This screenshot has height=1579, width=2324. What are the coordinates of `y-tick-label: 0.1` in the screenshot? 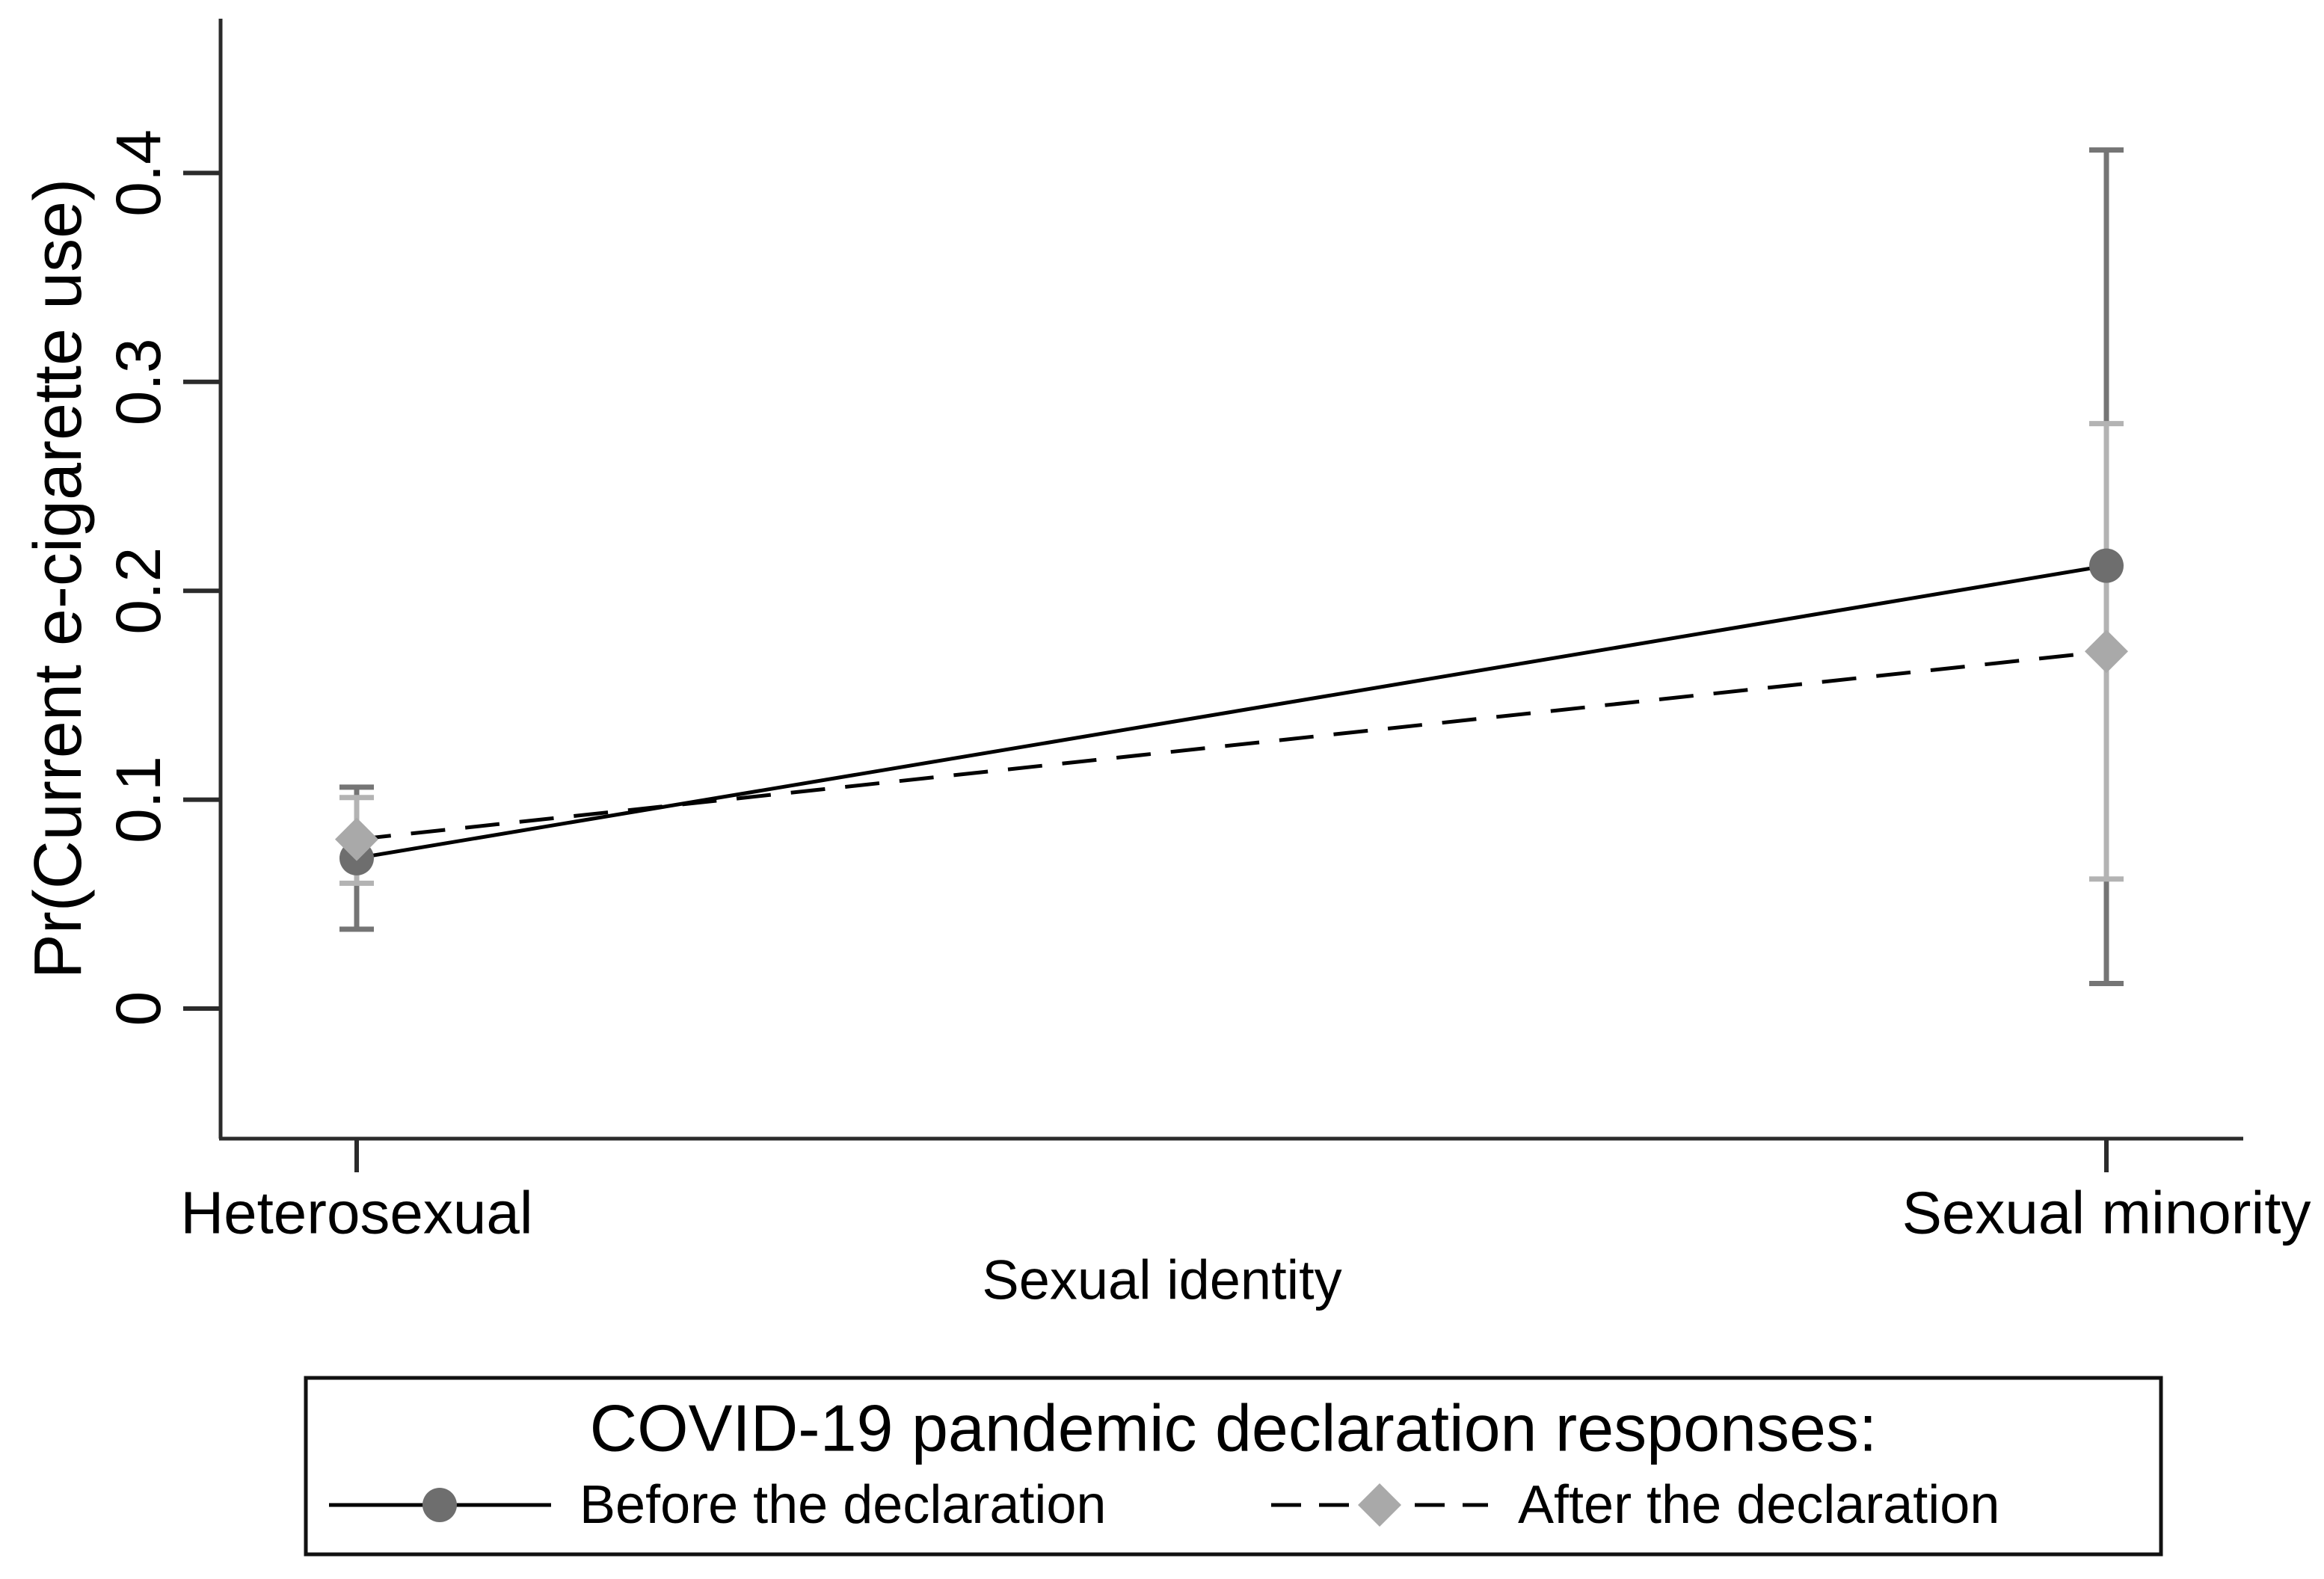 It's located at (138, 800).